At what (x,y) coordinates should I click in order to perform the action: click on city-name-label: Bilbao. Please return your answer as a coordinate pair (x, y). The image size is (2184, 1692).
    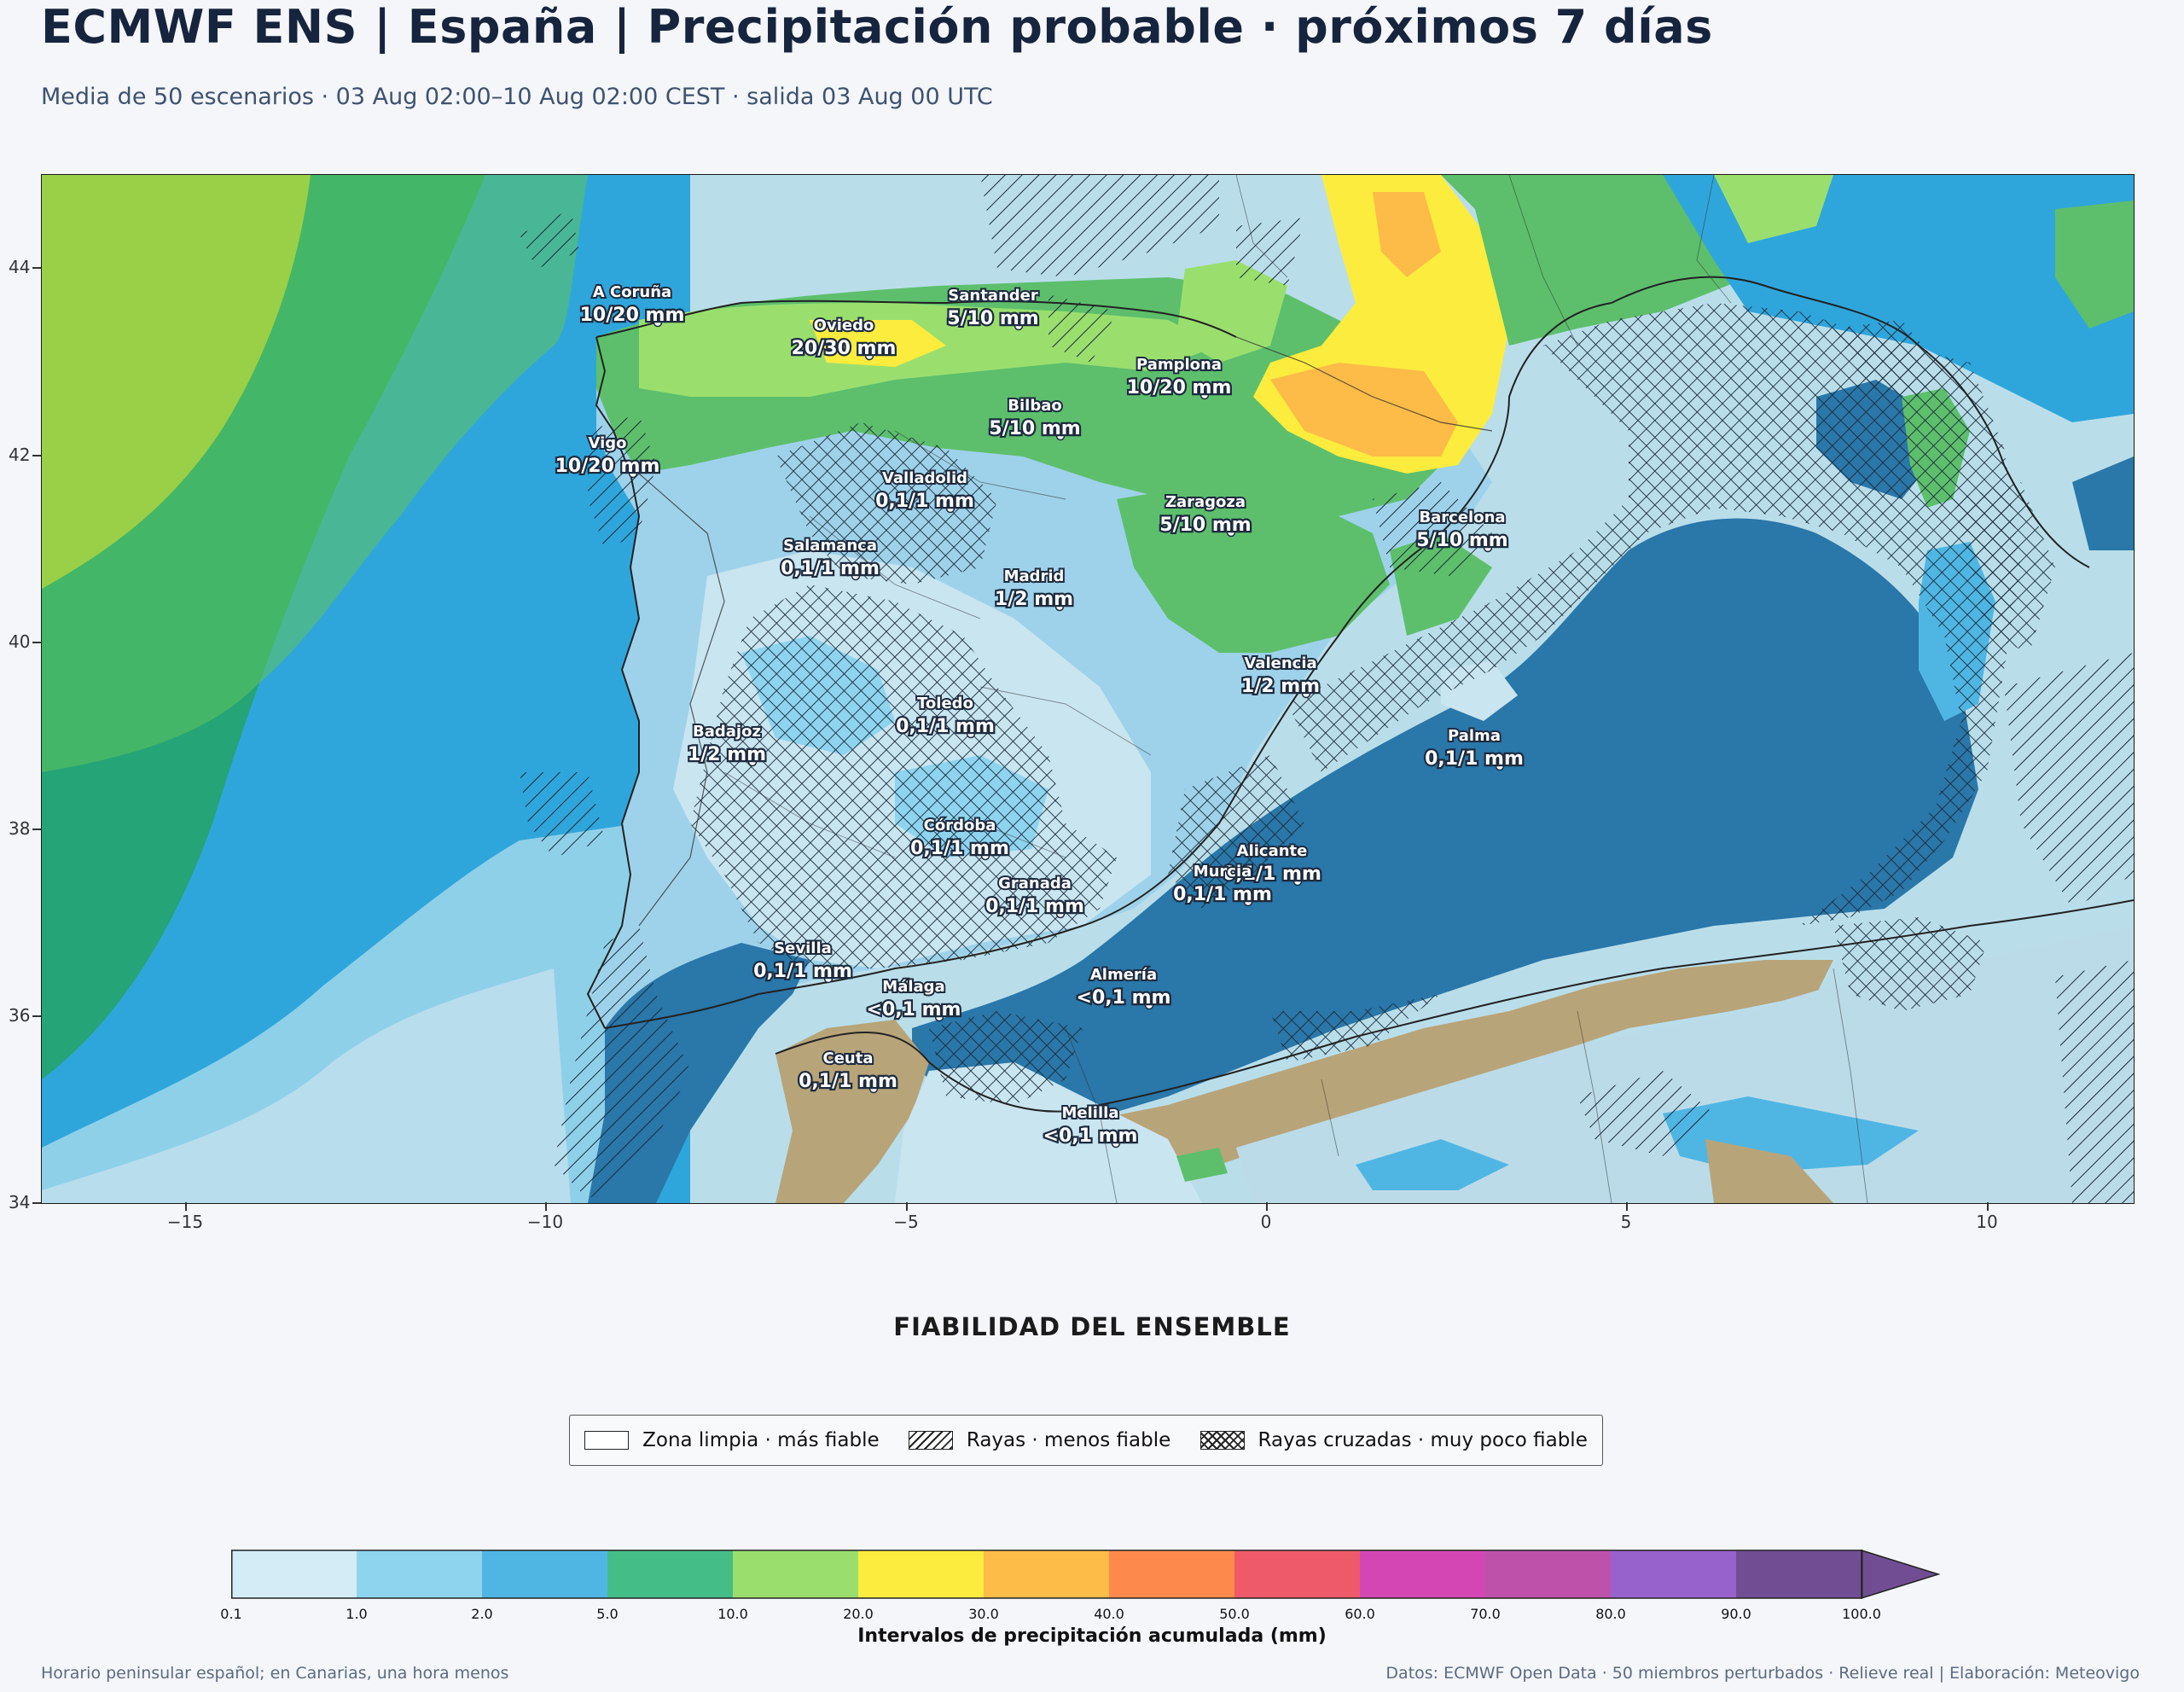
    Looking at the image, I should click on (1035, 406).